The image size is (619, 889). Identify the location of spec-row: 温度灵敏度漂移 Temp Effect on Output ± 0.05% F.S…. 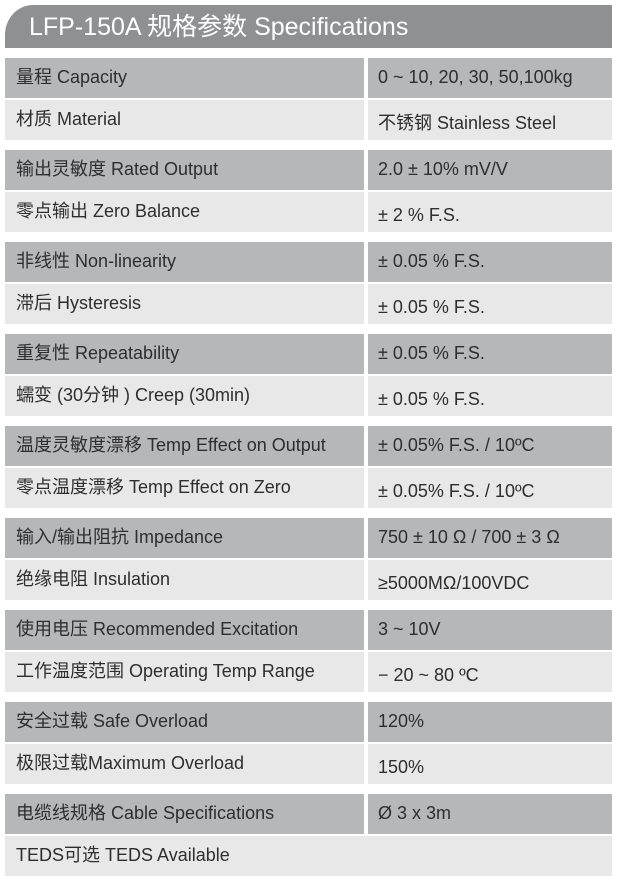
(308, 446).